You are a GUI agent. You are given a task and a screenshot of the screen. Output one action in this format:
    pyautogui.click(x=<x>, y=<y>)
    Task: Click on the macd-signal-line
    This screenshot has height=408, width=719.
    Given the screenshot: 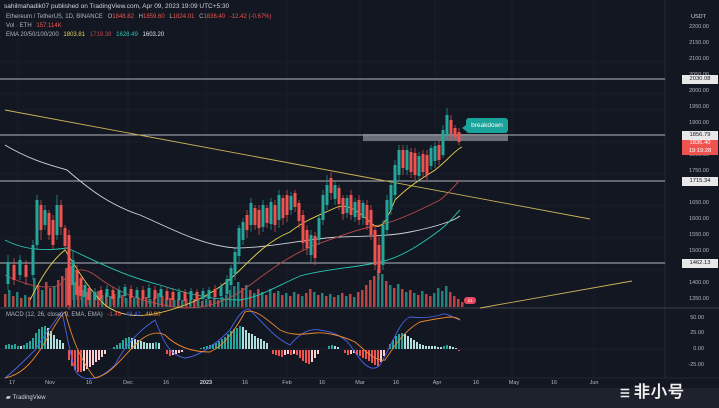 What is the action you would take?
    pyautogui.click(x=232, y=344)
    